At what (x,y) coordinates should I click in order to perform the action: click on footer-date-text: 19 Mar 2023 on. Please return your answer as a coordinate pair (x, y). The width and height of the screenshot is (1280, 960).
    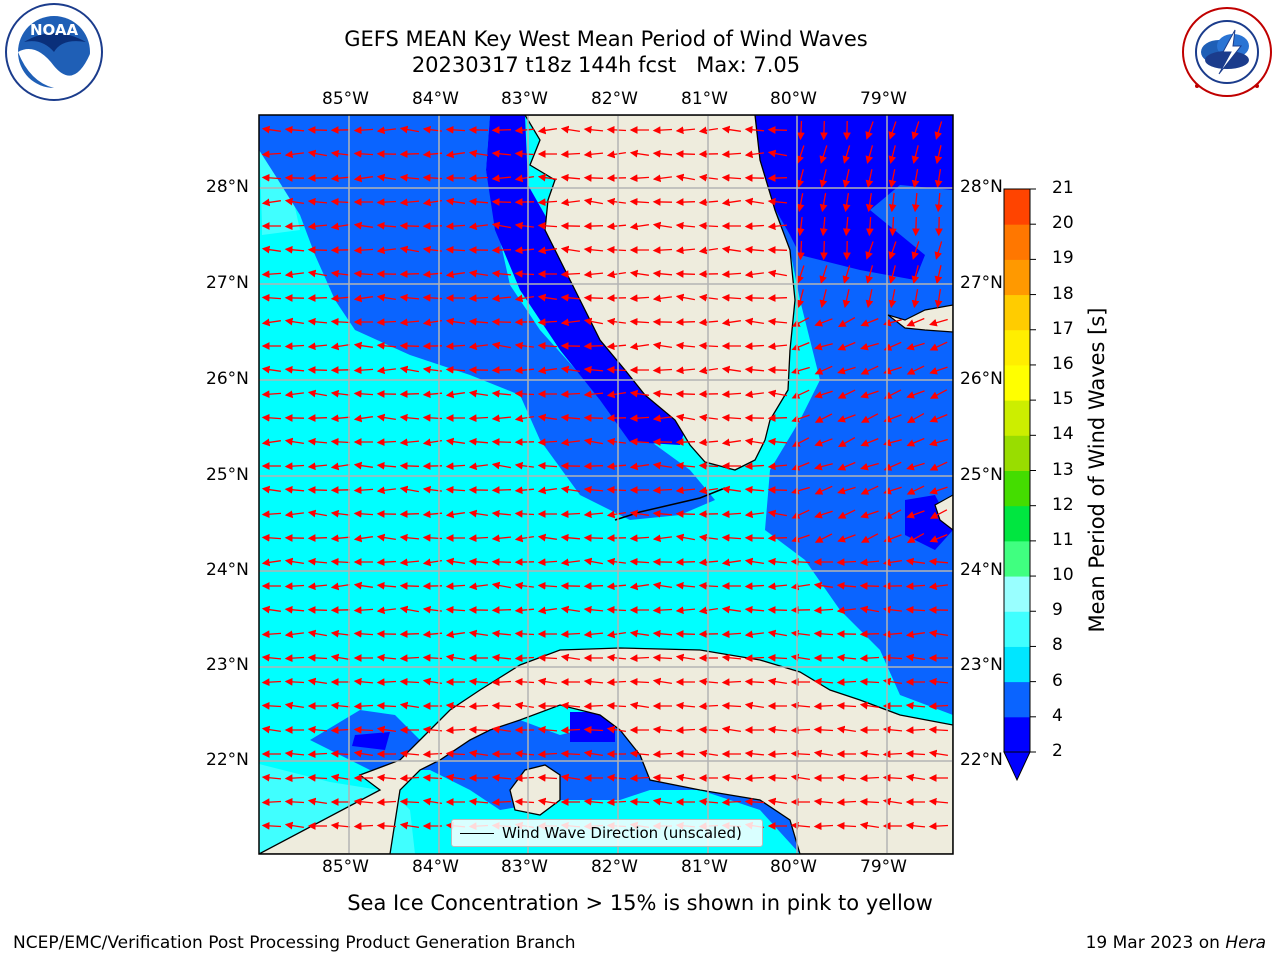
    Looking at the image, I should click on (1155, 943).